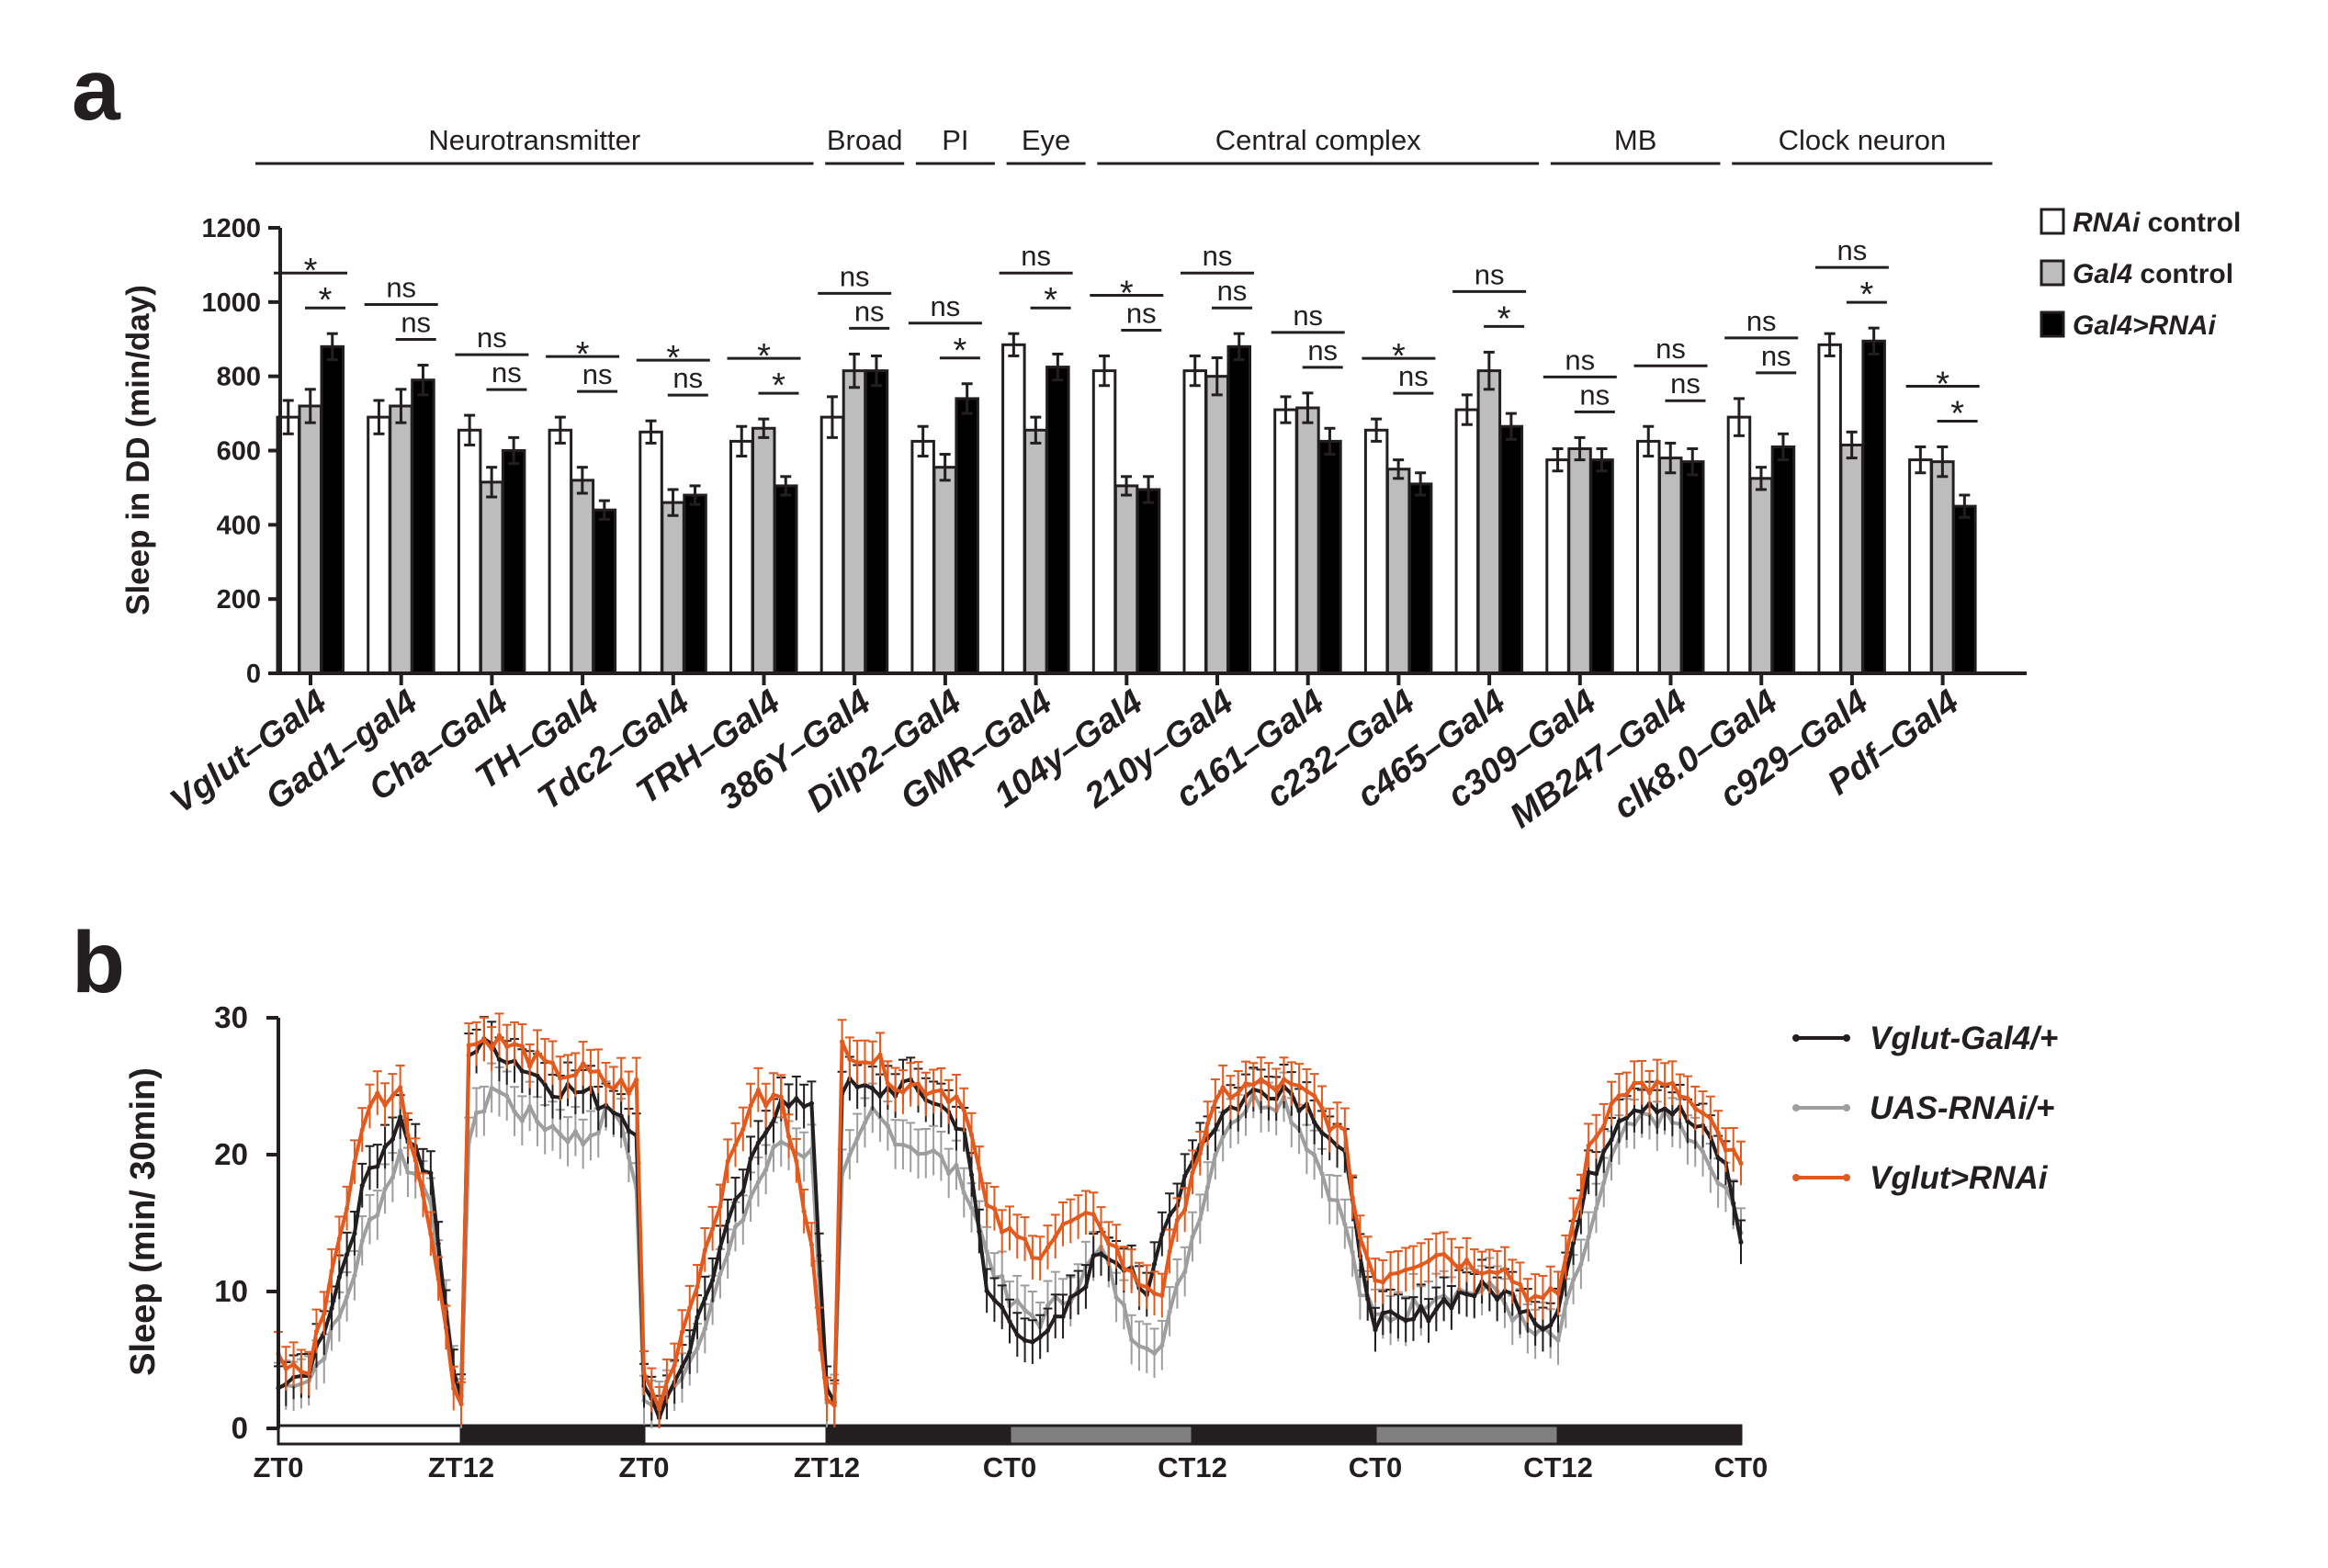 Image resolution: width=2328 pixels, height=1568 pixels. I want to click on y-tick-label: 10, so click(231, 1291).